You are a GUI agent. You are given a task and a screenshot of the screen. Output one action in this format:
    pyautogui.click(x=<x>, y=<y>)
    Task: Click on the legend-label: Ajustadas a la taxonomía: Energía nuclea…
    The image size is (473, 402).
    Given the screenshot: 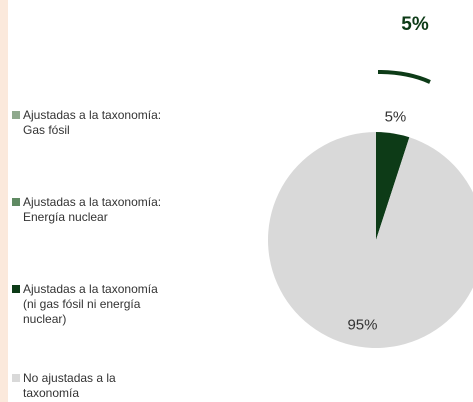 What is the action you would take?
    pyautogui.click(x=92, y=209)
    